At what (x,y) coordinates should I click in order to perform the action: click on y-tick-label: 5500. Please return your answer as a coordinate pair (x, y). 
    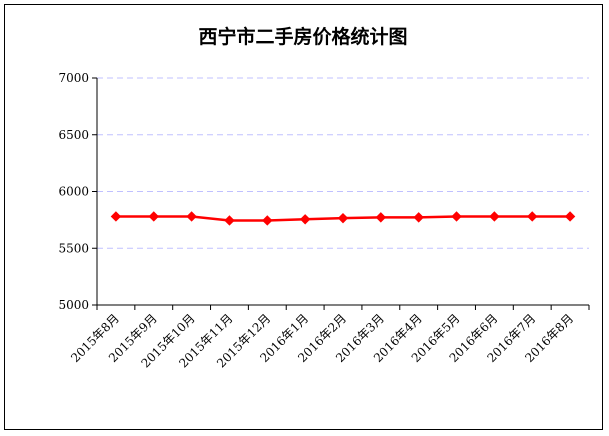
    Looking at the image, I should click on (73, 248).